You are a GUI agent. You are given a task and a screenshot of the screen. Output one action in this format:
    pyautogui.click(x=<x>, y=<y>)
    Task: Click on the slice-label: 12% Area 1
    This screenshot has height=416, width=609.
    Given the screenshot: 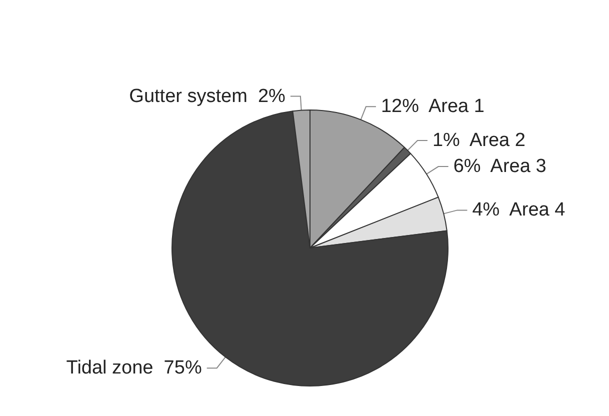 What is the action you would take?
    pyautogui.click(x=432, y=107)
    